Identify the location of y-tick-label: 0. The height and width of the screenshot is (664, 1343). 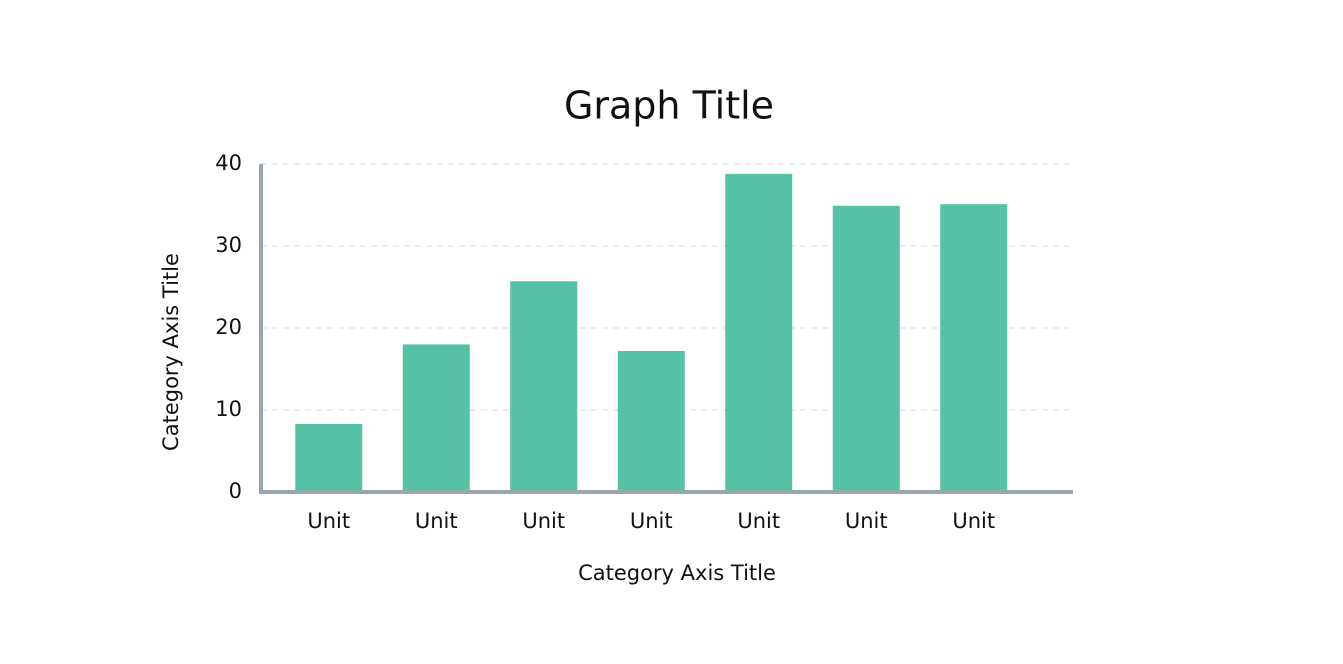
(235, 491).